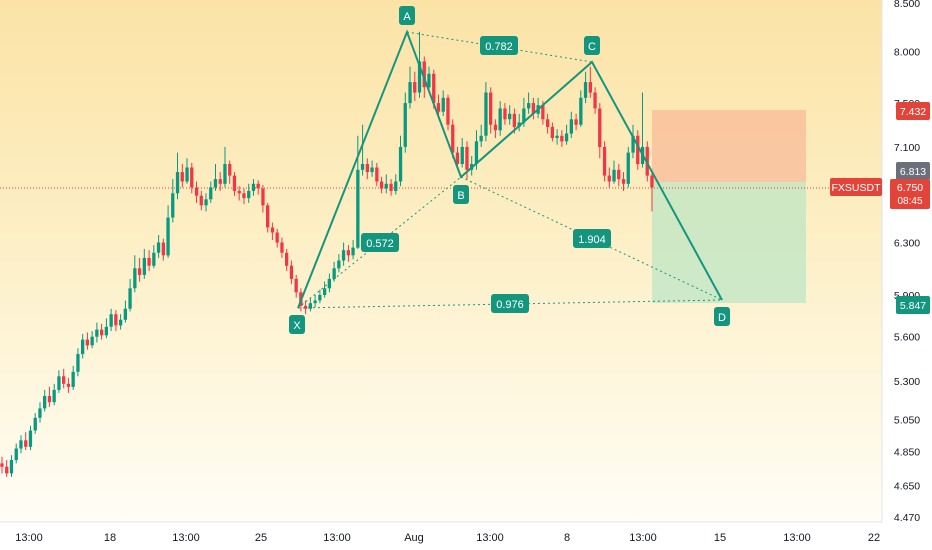  I want to click on ratio-label-xad: 0.976, so click(510, 303).